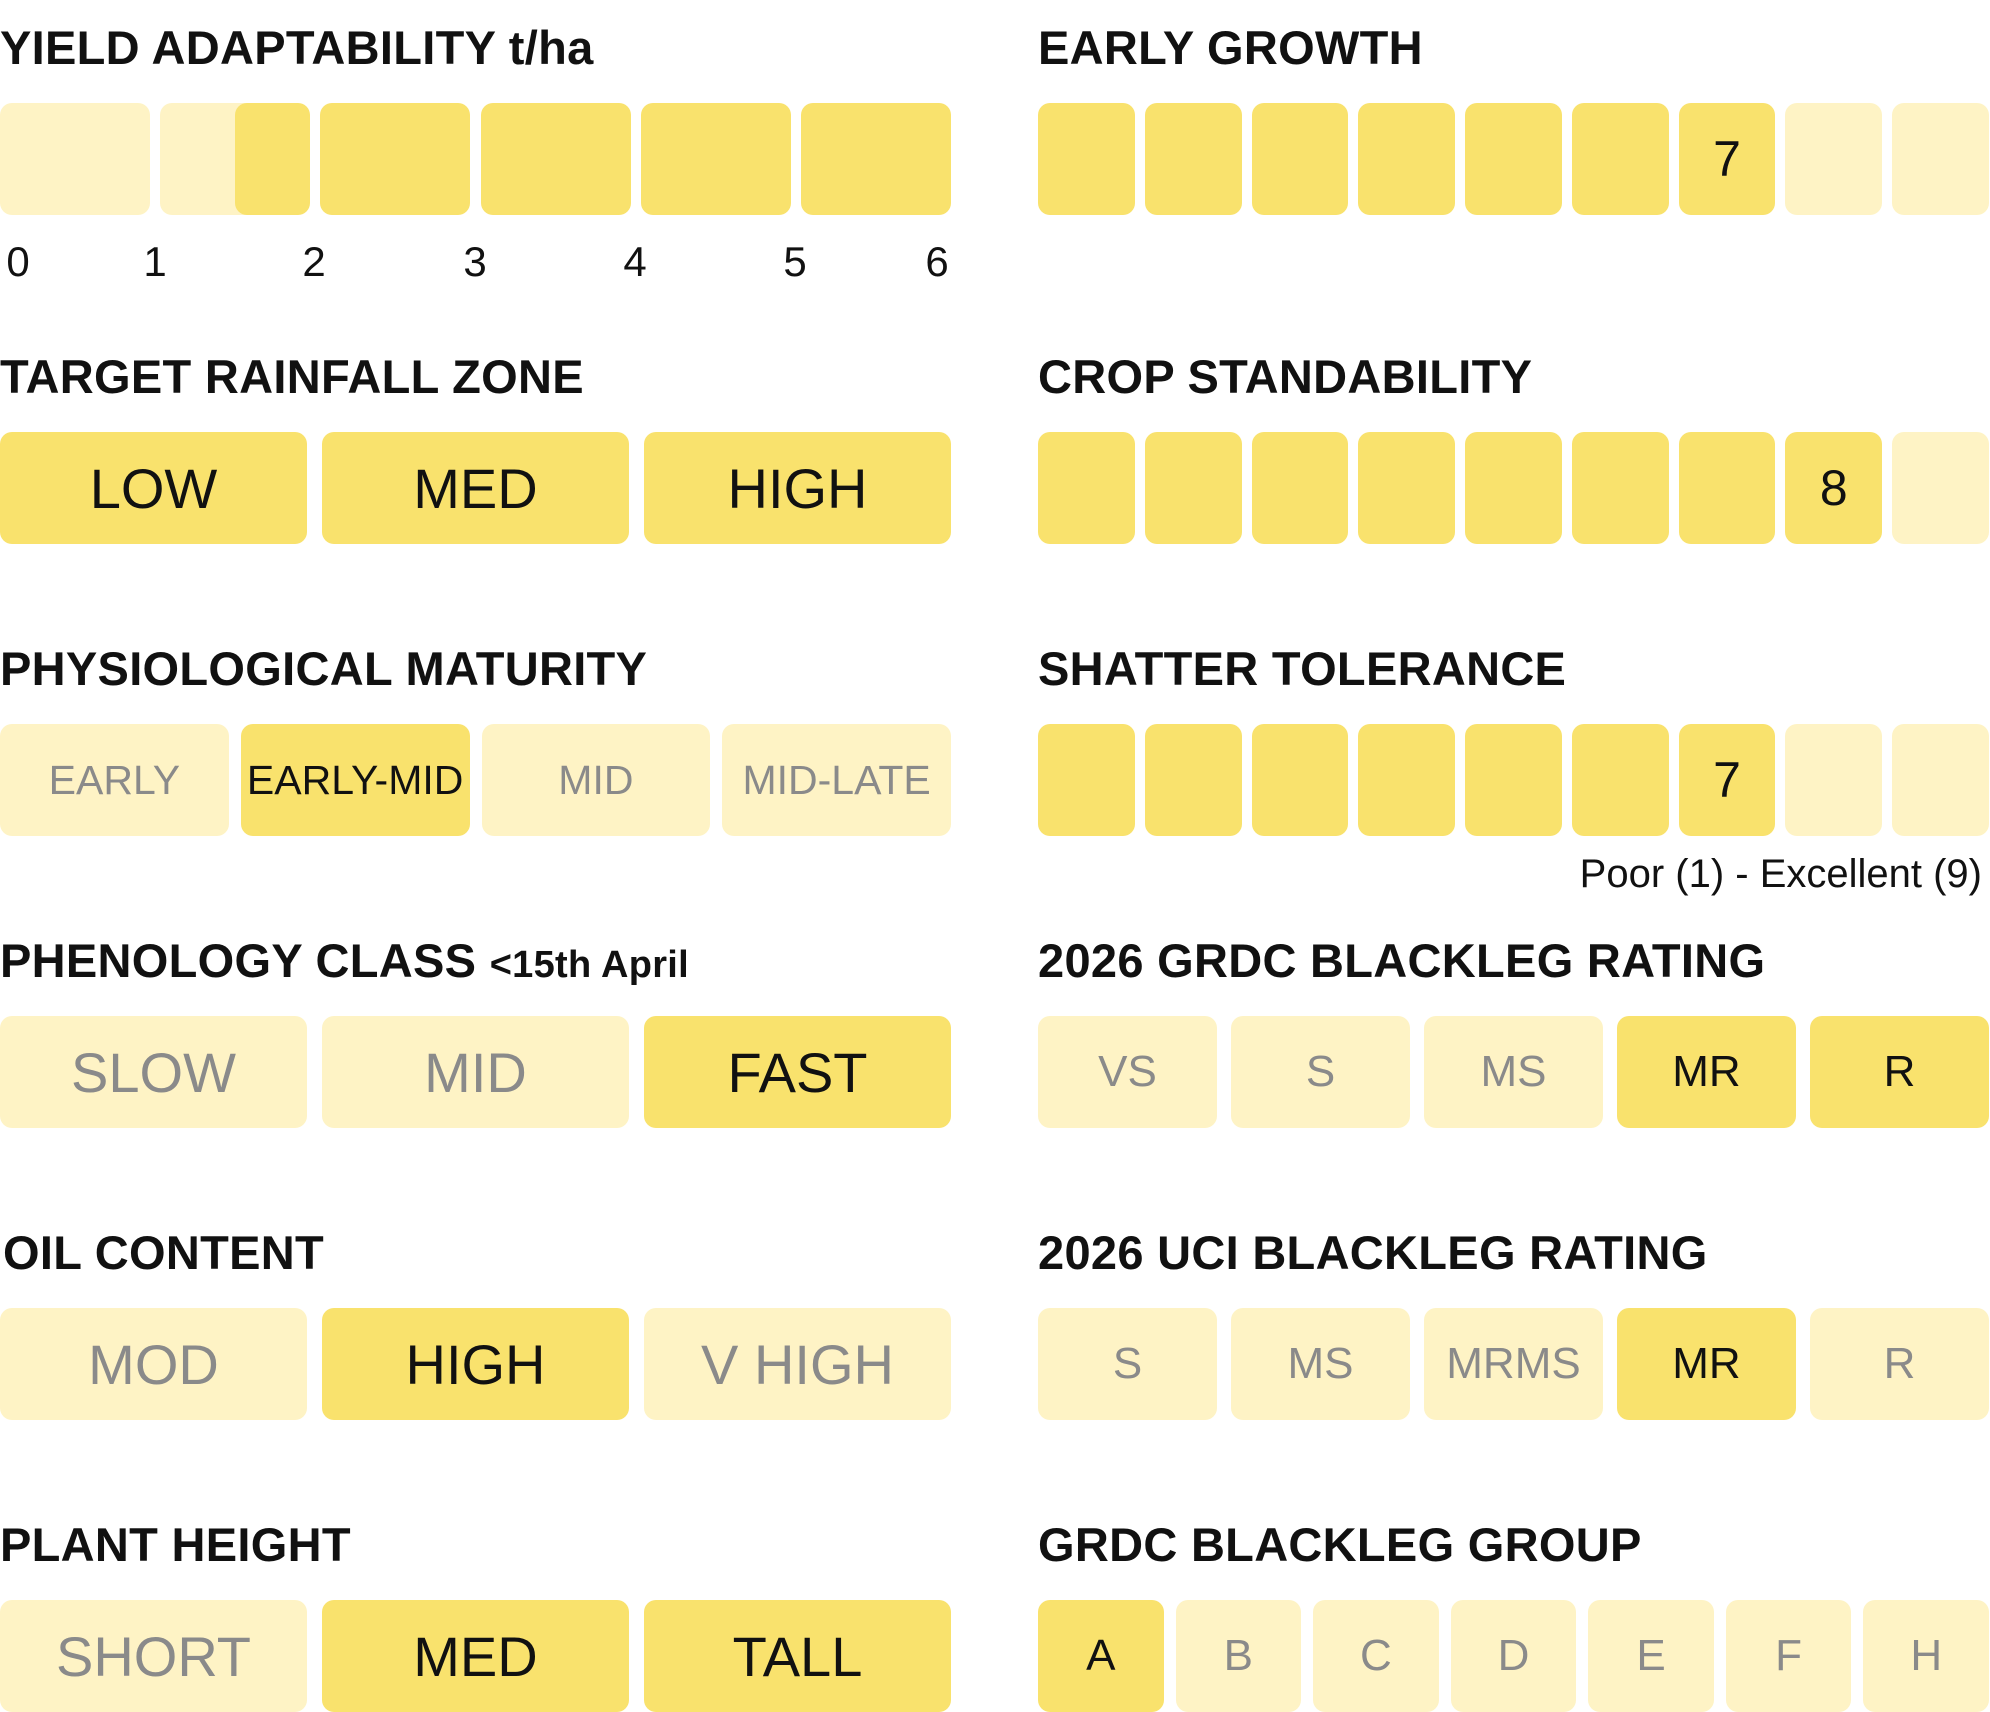 Image resolution: width=1990 pixels, height=1712 pixels. Describe the element at coordinates (1127, 1072) in the screenshot. I see `grdc-rating-option: VS` at that location.